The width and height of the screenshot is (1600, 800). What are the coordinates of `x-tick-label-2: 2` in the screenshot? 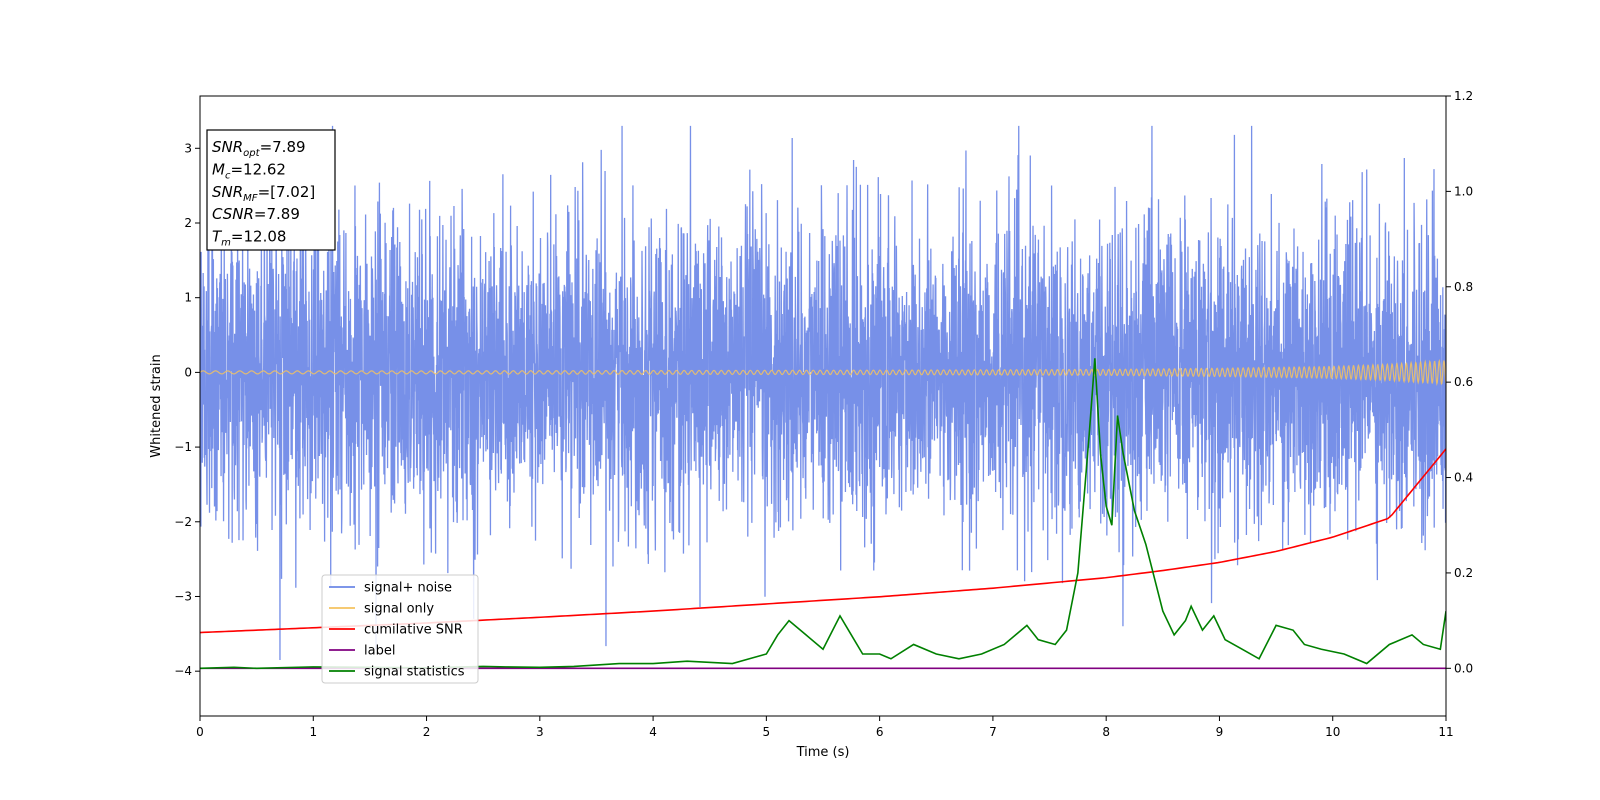 It's located at (427, 732).